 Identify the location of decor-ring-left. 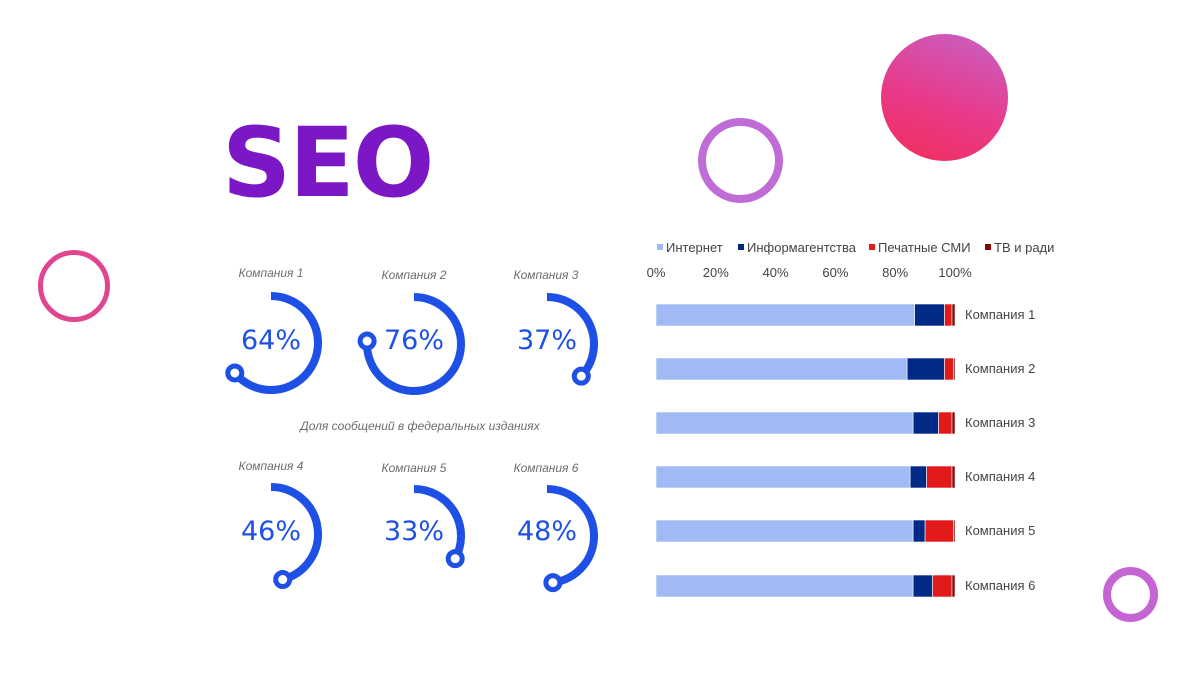
(74, 286).